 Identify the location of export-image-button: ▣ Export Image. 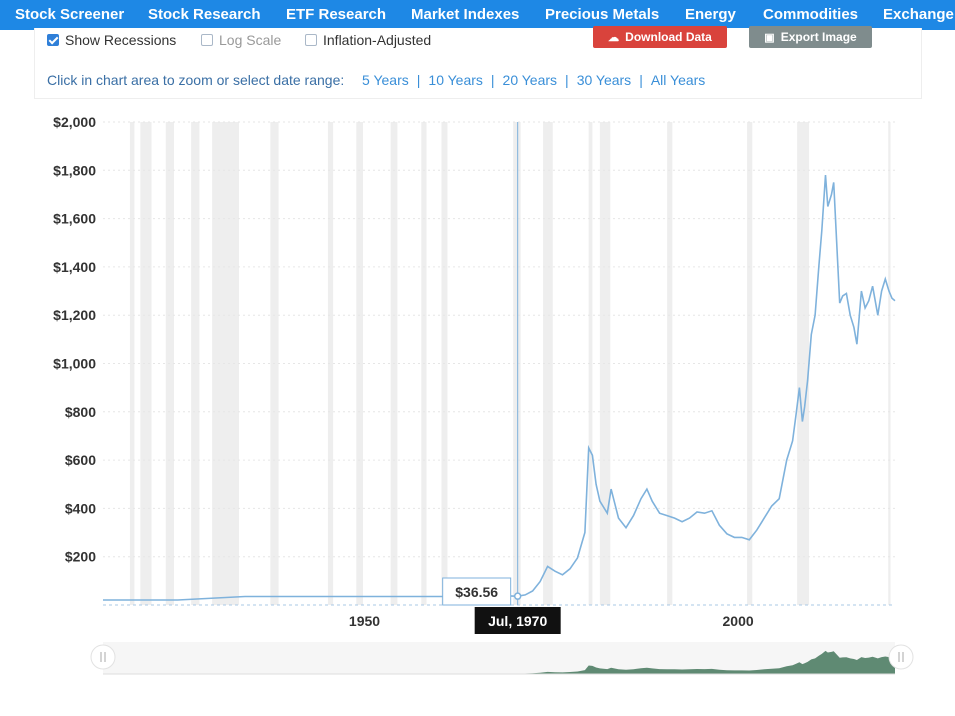
(810, 37).